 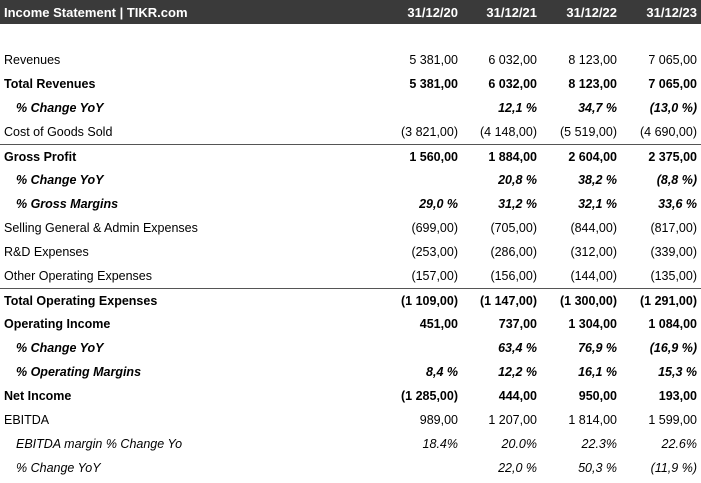 What do you see at coordinates (434, 276) in the screenshot?
I see `cell-2020: (157,00)` at bounding box center [434, 276].